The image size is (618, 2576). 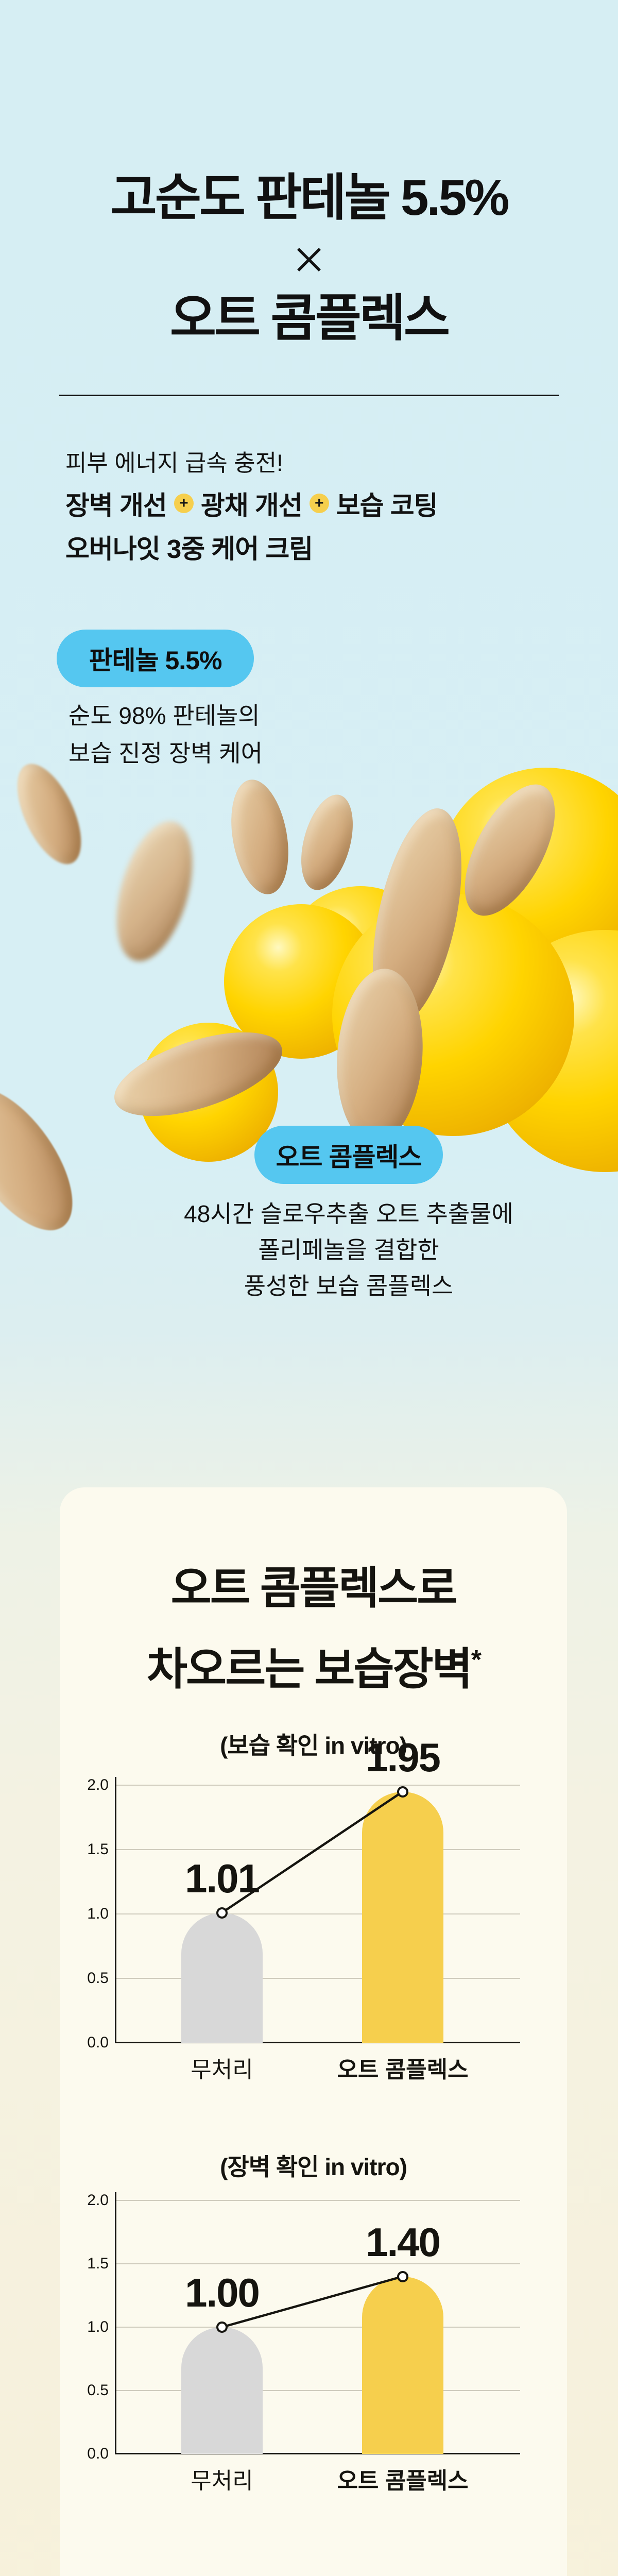 What do you see at coordinates (155, 658) in the screenshot?
I see `panthenol-badge: 판테놀 5.5%` at bounding box center [155, 658].